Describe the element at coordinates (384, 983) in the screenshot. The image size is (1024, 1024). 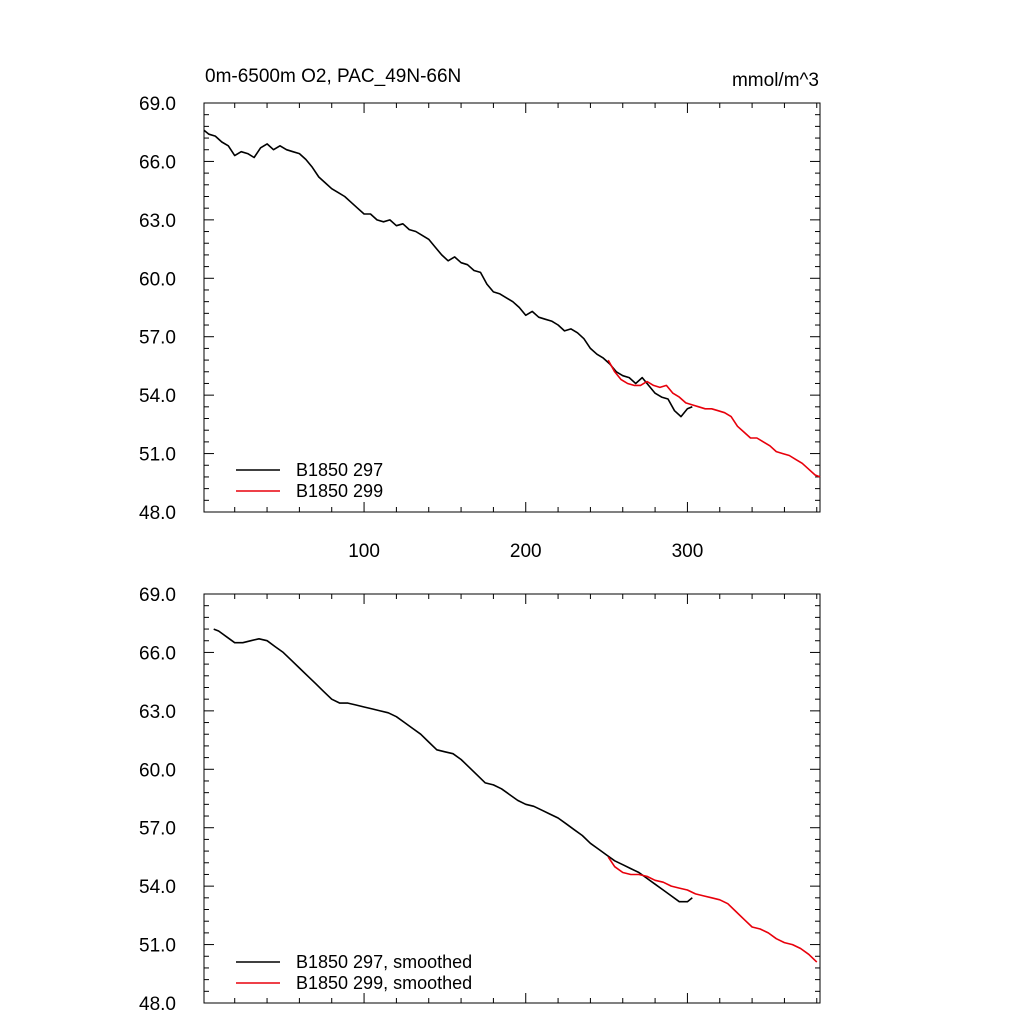
I see `legend-label: B1850 299, smoothed` at that location.